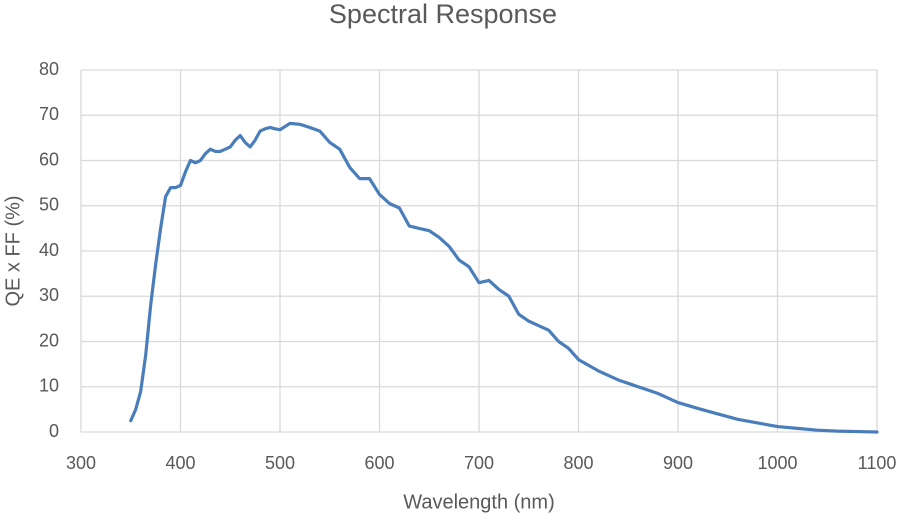 Image resolution: width=900 pixels, height=517 pixels. Describe the element at coordinates (578, 463) in the screenshot. I see `x-tick-label: 800` at that location.